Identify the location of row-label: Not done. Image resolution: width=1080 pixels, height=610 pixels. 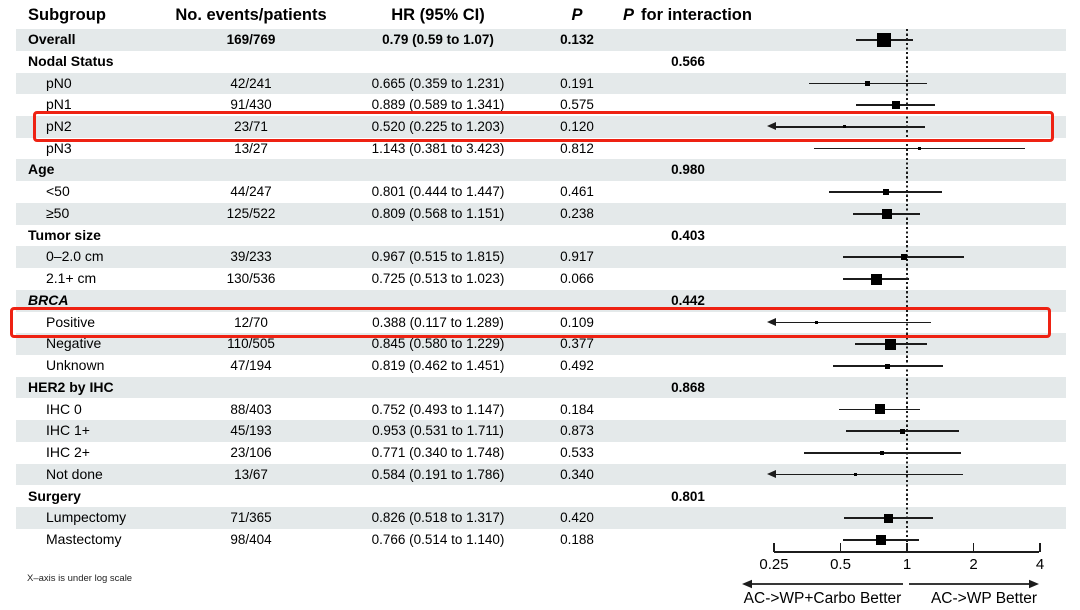
(74, 473).